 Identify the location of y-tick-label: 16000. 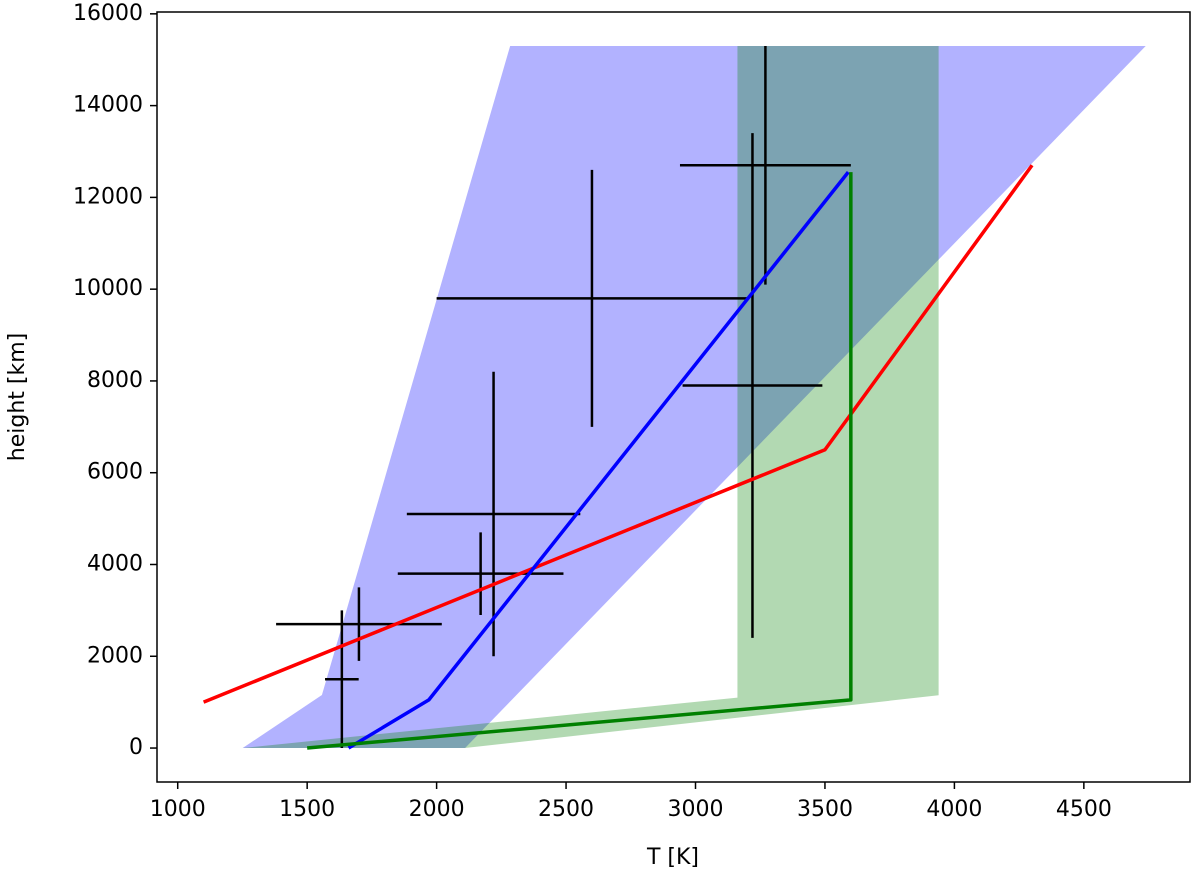
(108, 13).